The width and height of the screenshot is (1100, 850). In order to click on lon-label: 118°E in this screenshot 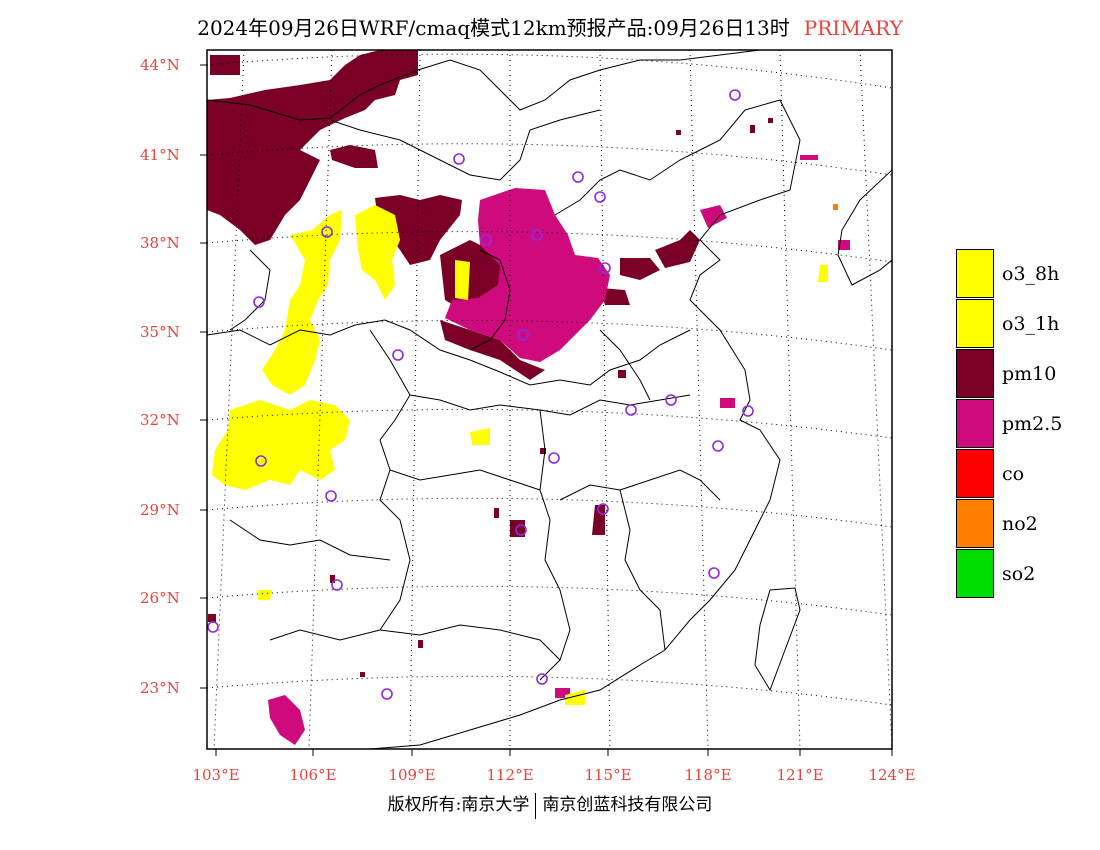, I will do `click(708, 775)`.